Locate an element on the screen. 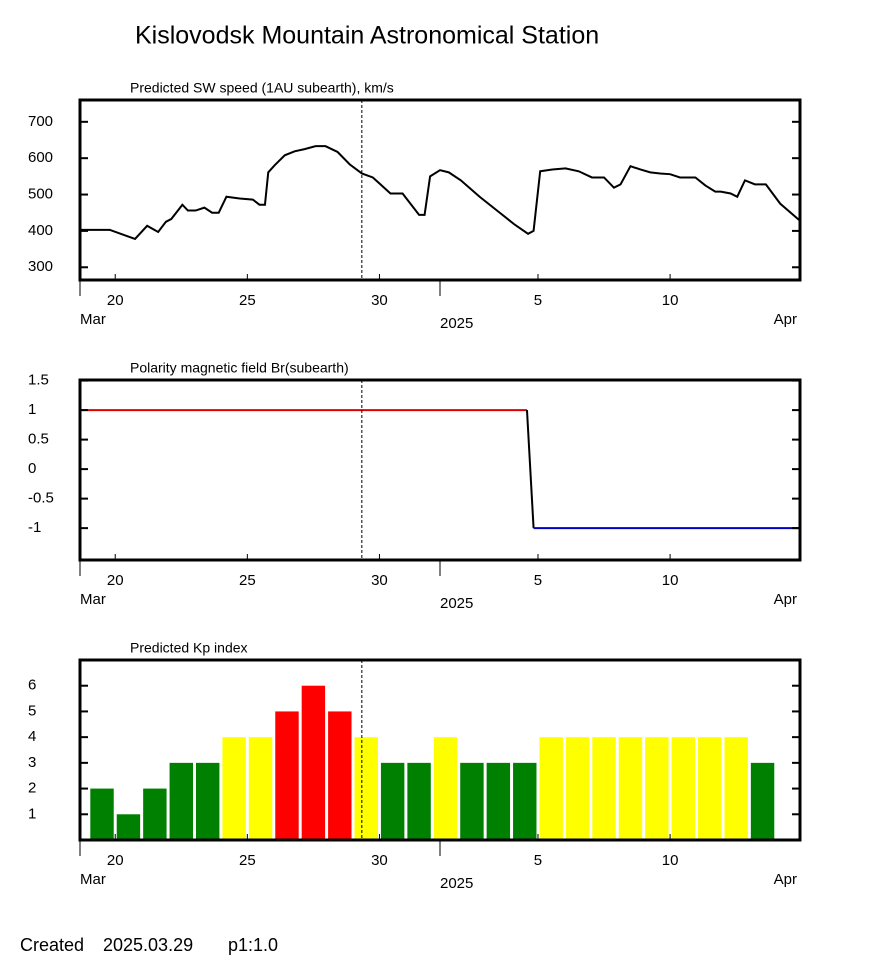  y-tick-label: 1.5 is located at coordinates (38, 380).